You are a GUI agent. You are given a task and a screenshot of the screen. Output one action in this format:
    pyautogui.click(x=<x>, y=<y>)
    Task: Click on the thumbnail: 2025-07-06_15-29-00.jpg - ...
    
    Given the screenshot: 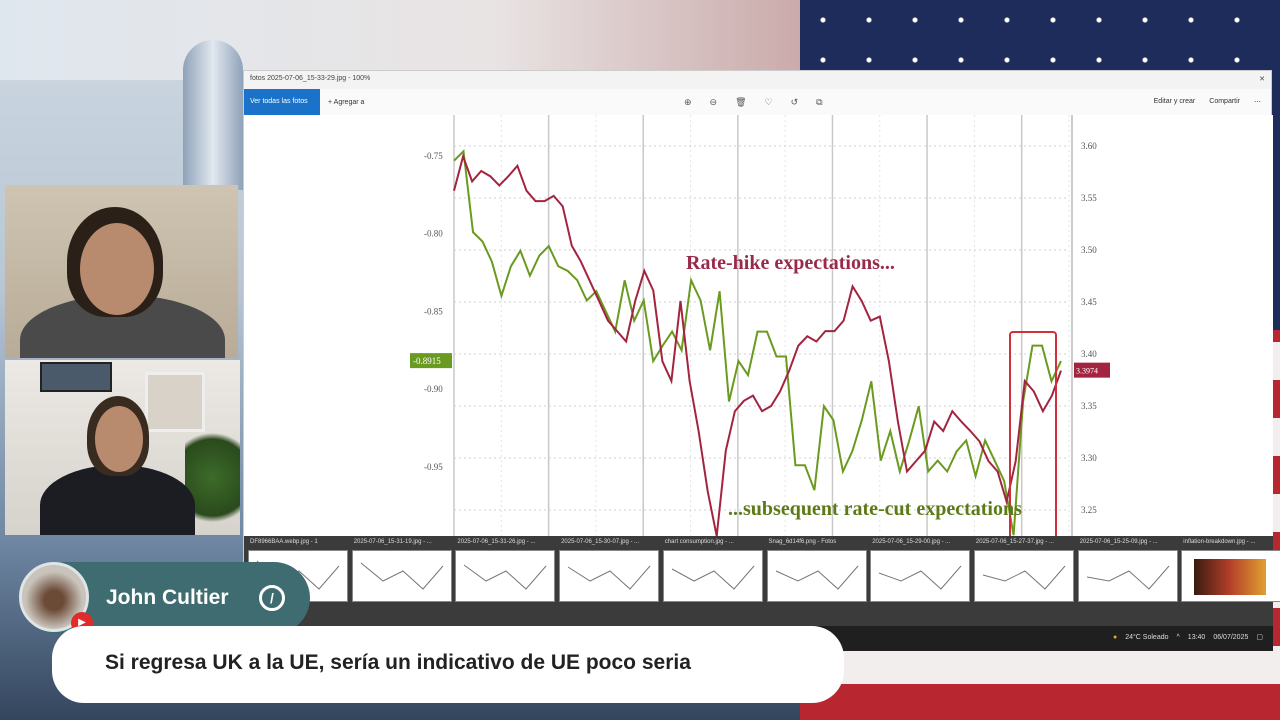 What is the action you would take?
    pyautogui.click(x=920, y=569)
    